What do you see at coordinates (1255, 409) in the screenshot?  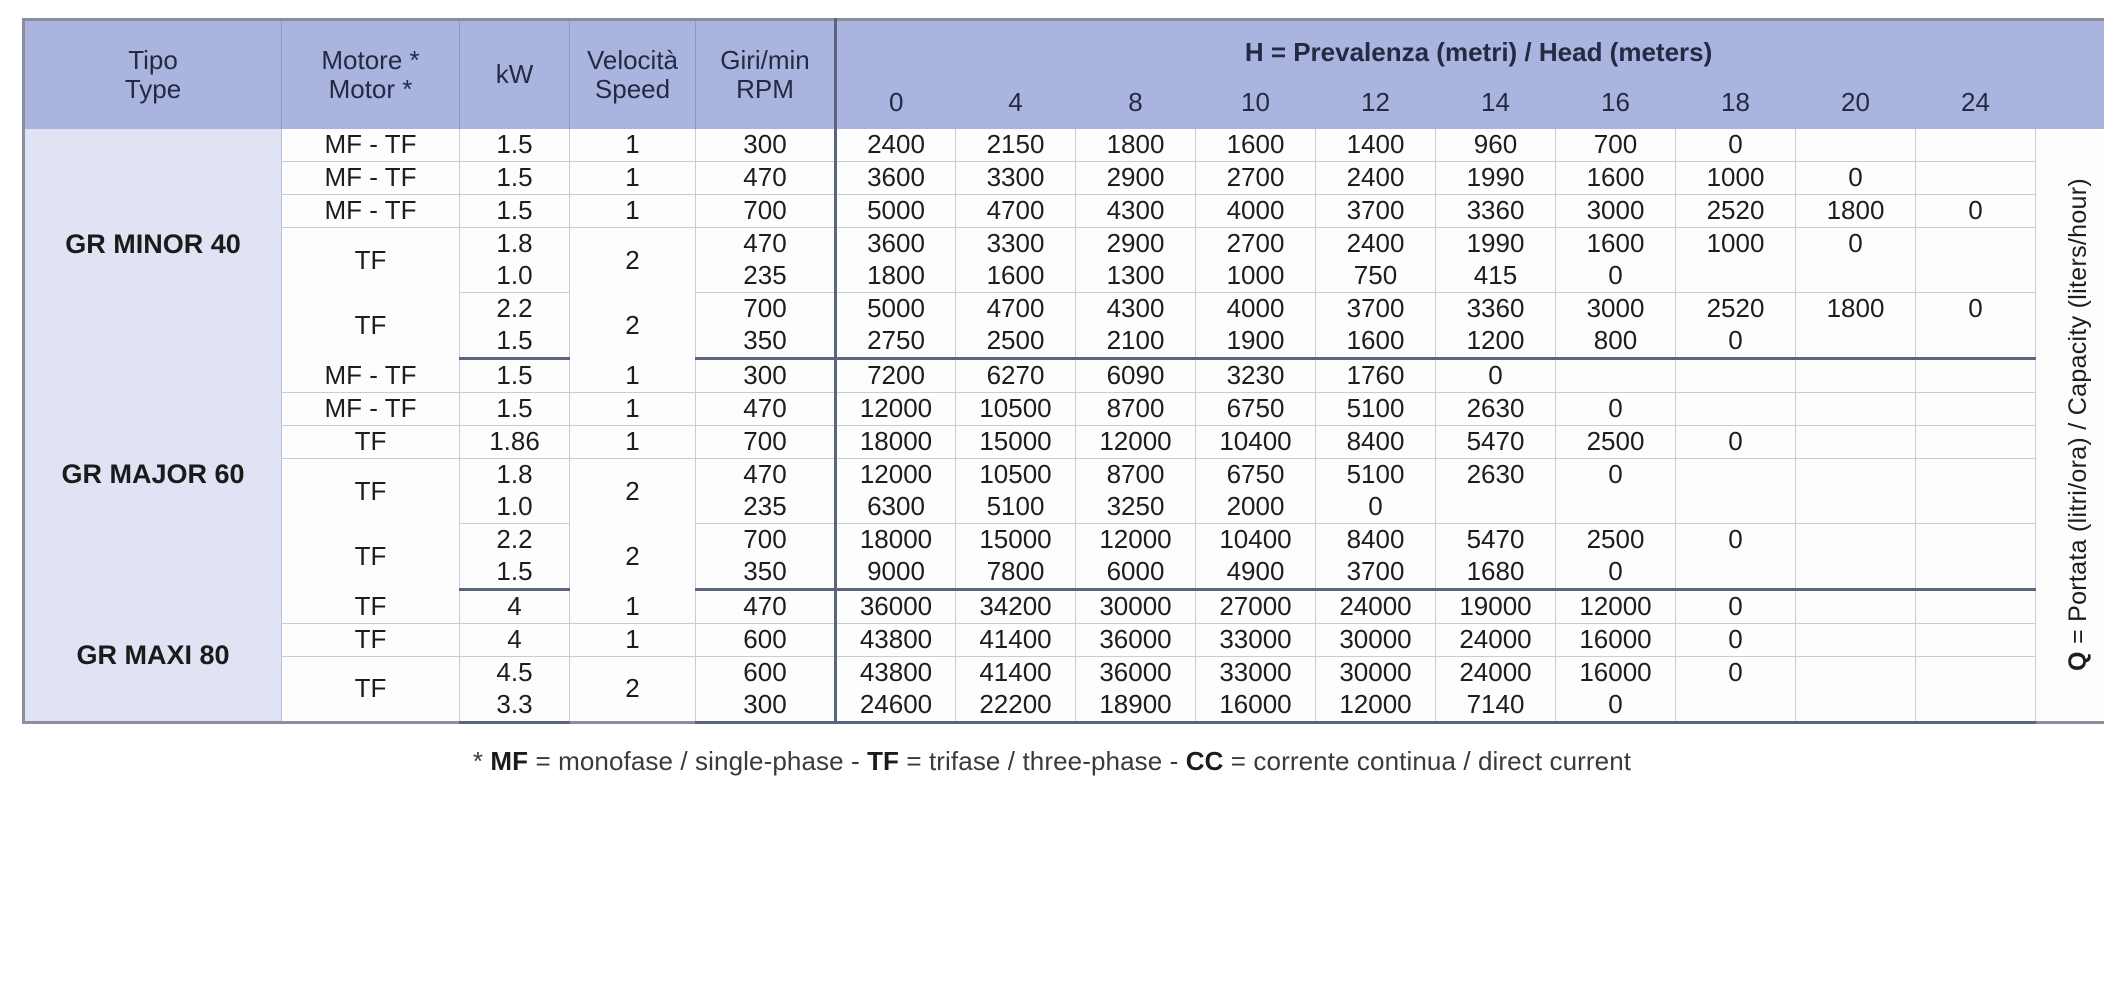 I see `capacity-cell: 6750` at bounding box center [1255, 409].